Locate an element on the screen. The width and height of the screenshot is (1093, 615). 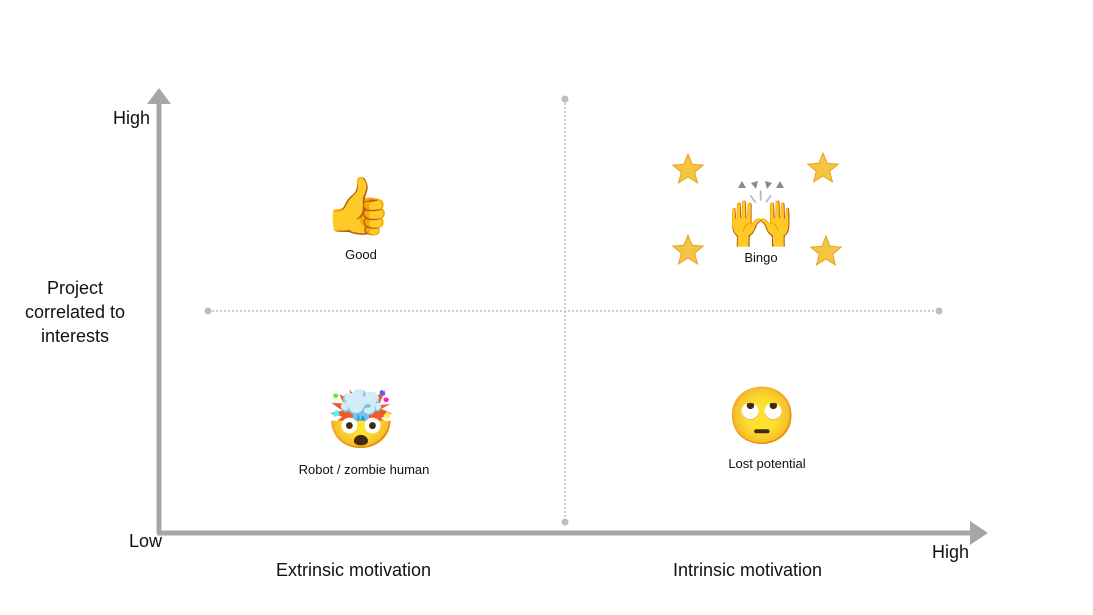
exploding-head-icon: 🤯 is located at coordinates (361, 419).